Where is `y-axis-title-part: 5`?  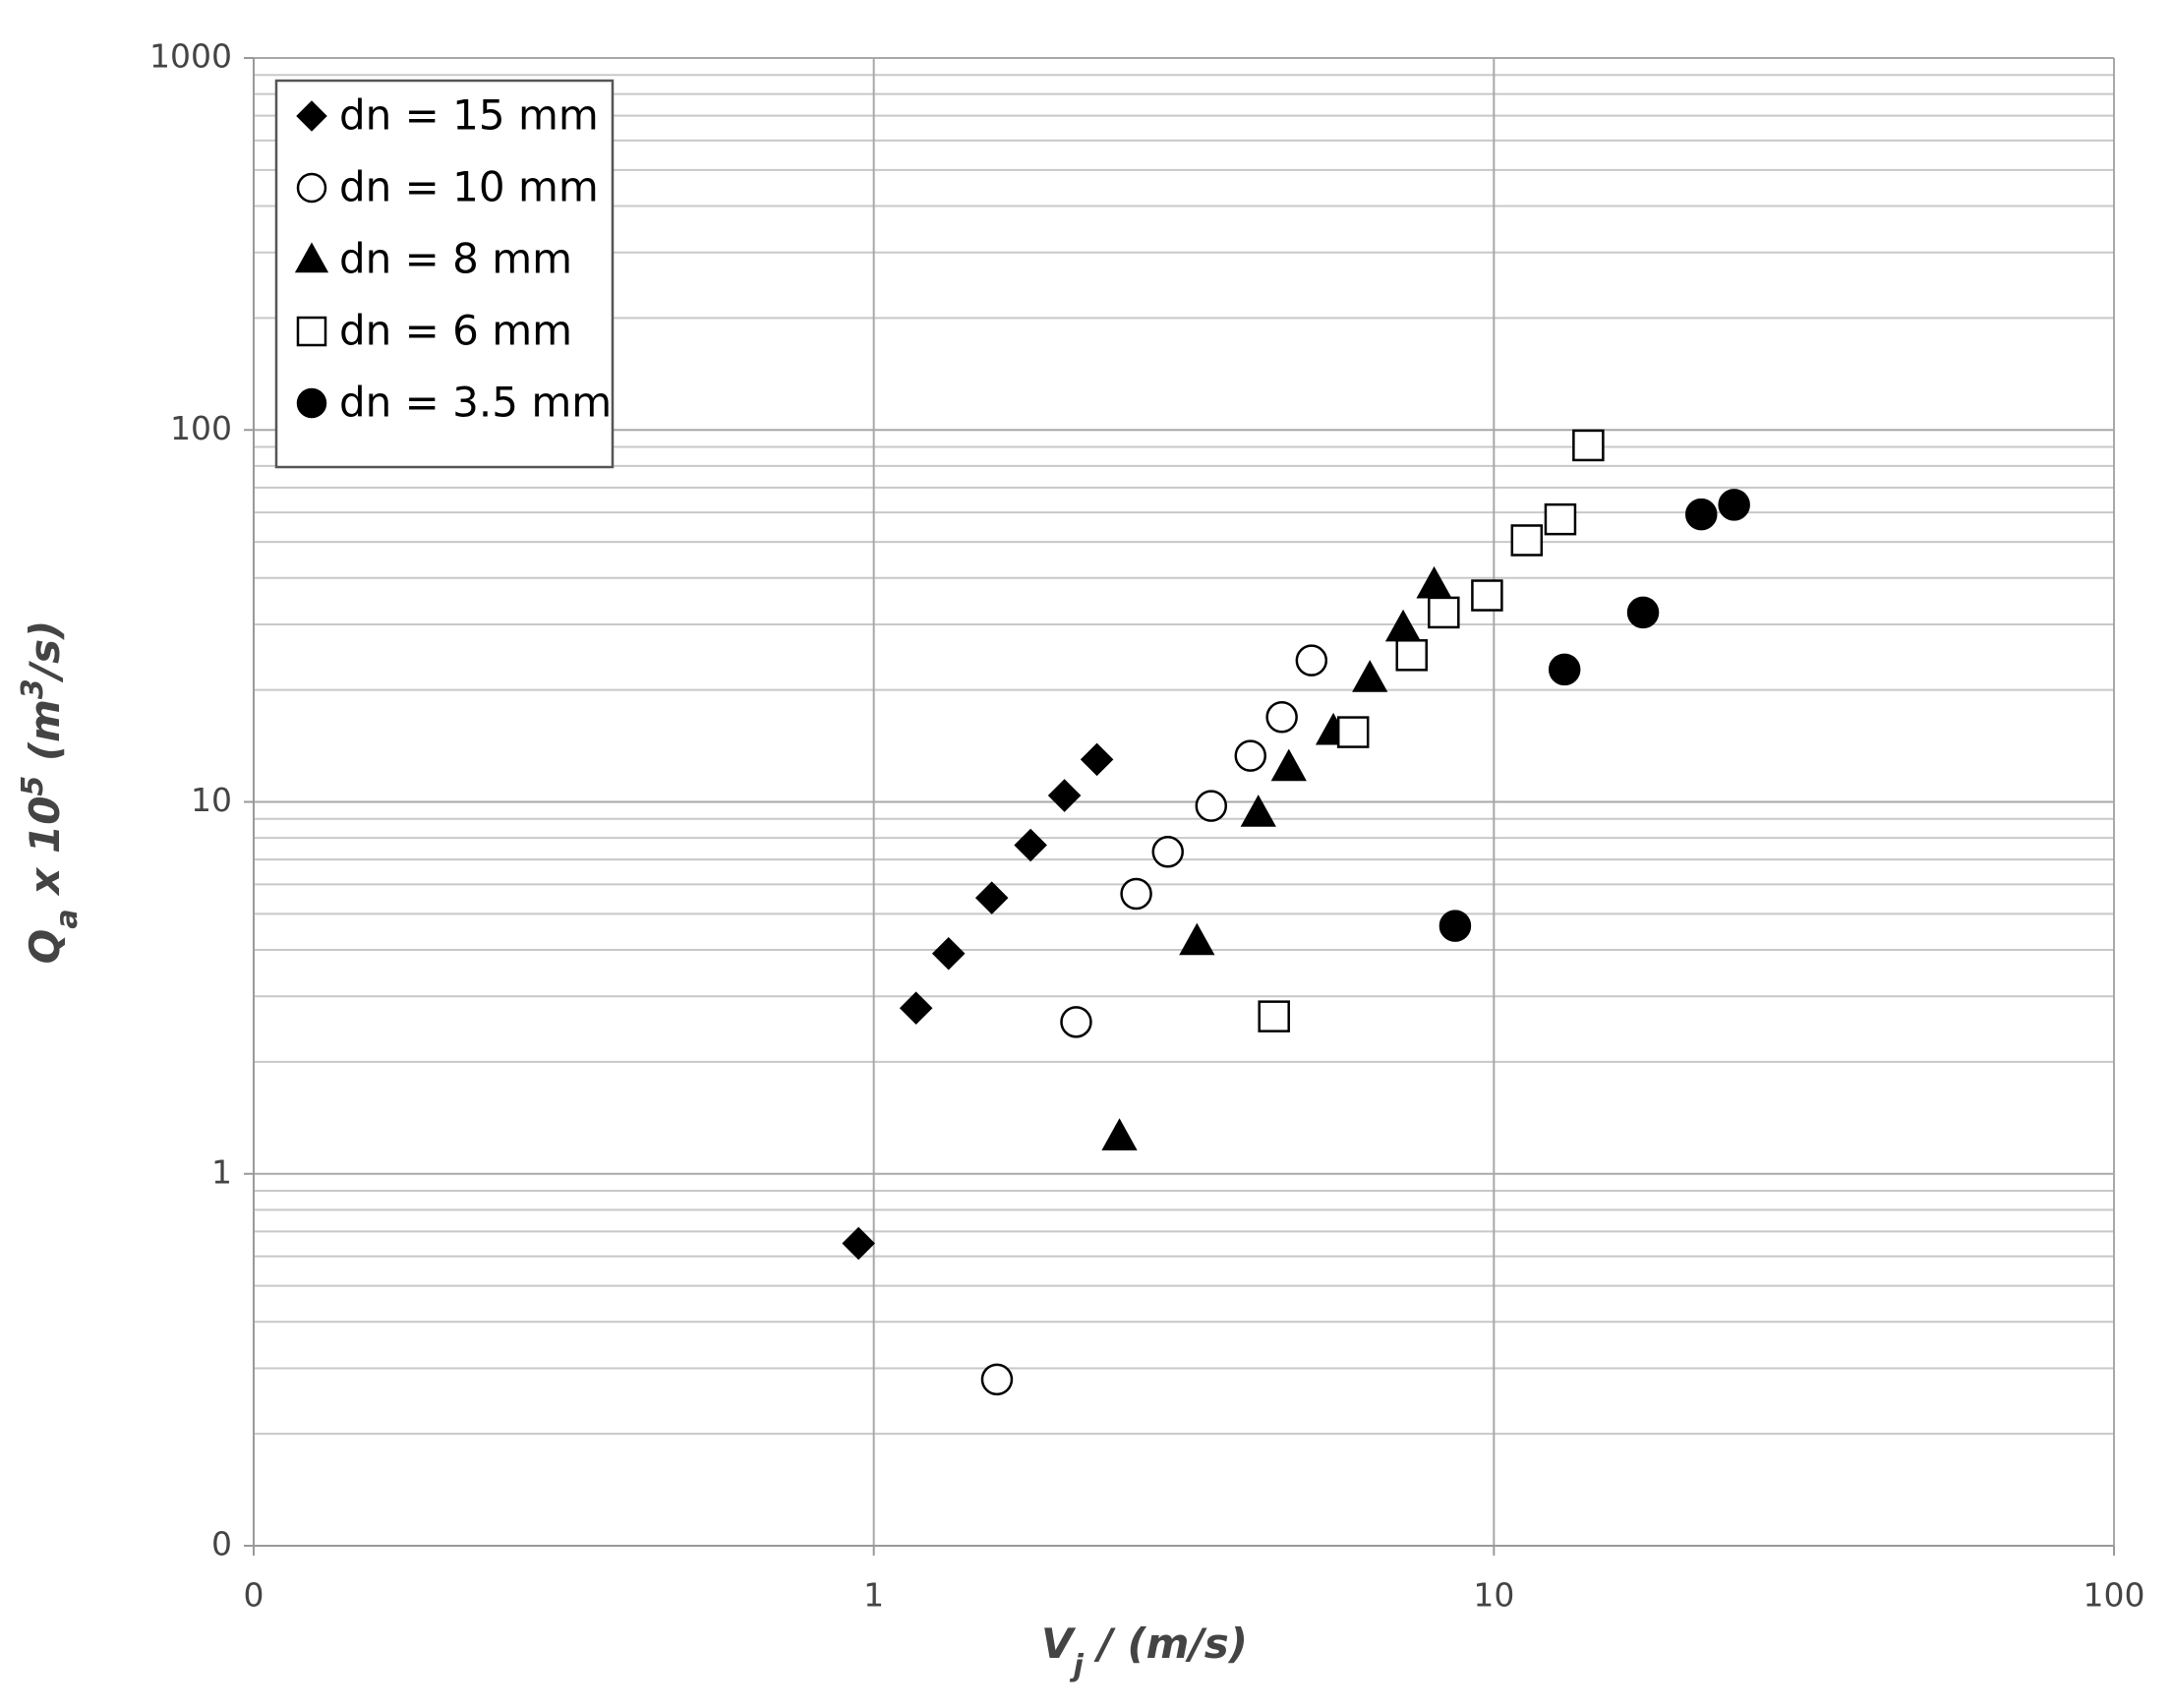 y-axis-title-part: 5 is located at coordinates (33, 786).